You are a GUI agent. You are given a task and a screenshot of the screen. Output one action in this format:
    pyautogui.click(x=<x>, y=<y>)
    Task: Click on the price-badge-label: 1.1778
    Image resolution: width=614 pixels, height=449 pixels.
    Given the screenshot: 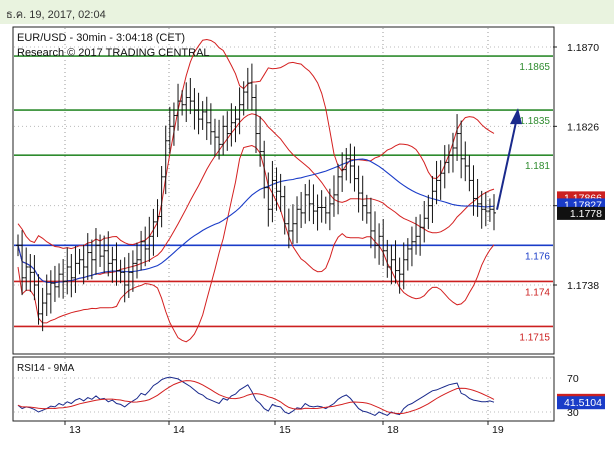 What is the action you would take?
    pyautogui.click(x=586, y=214)
    